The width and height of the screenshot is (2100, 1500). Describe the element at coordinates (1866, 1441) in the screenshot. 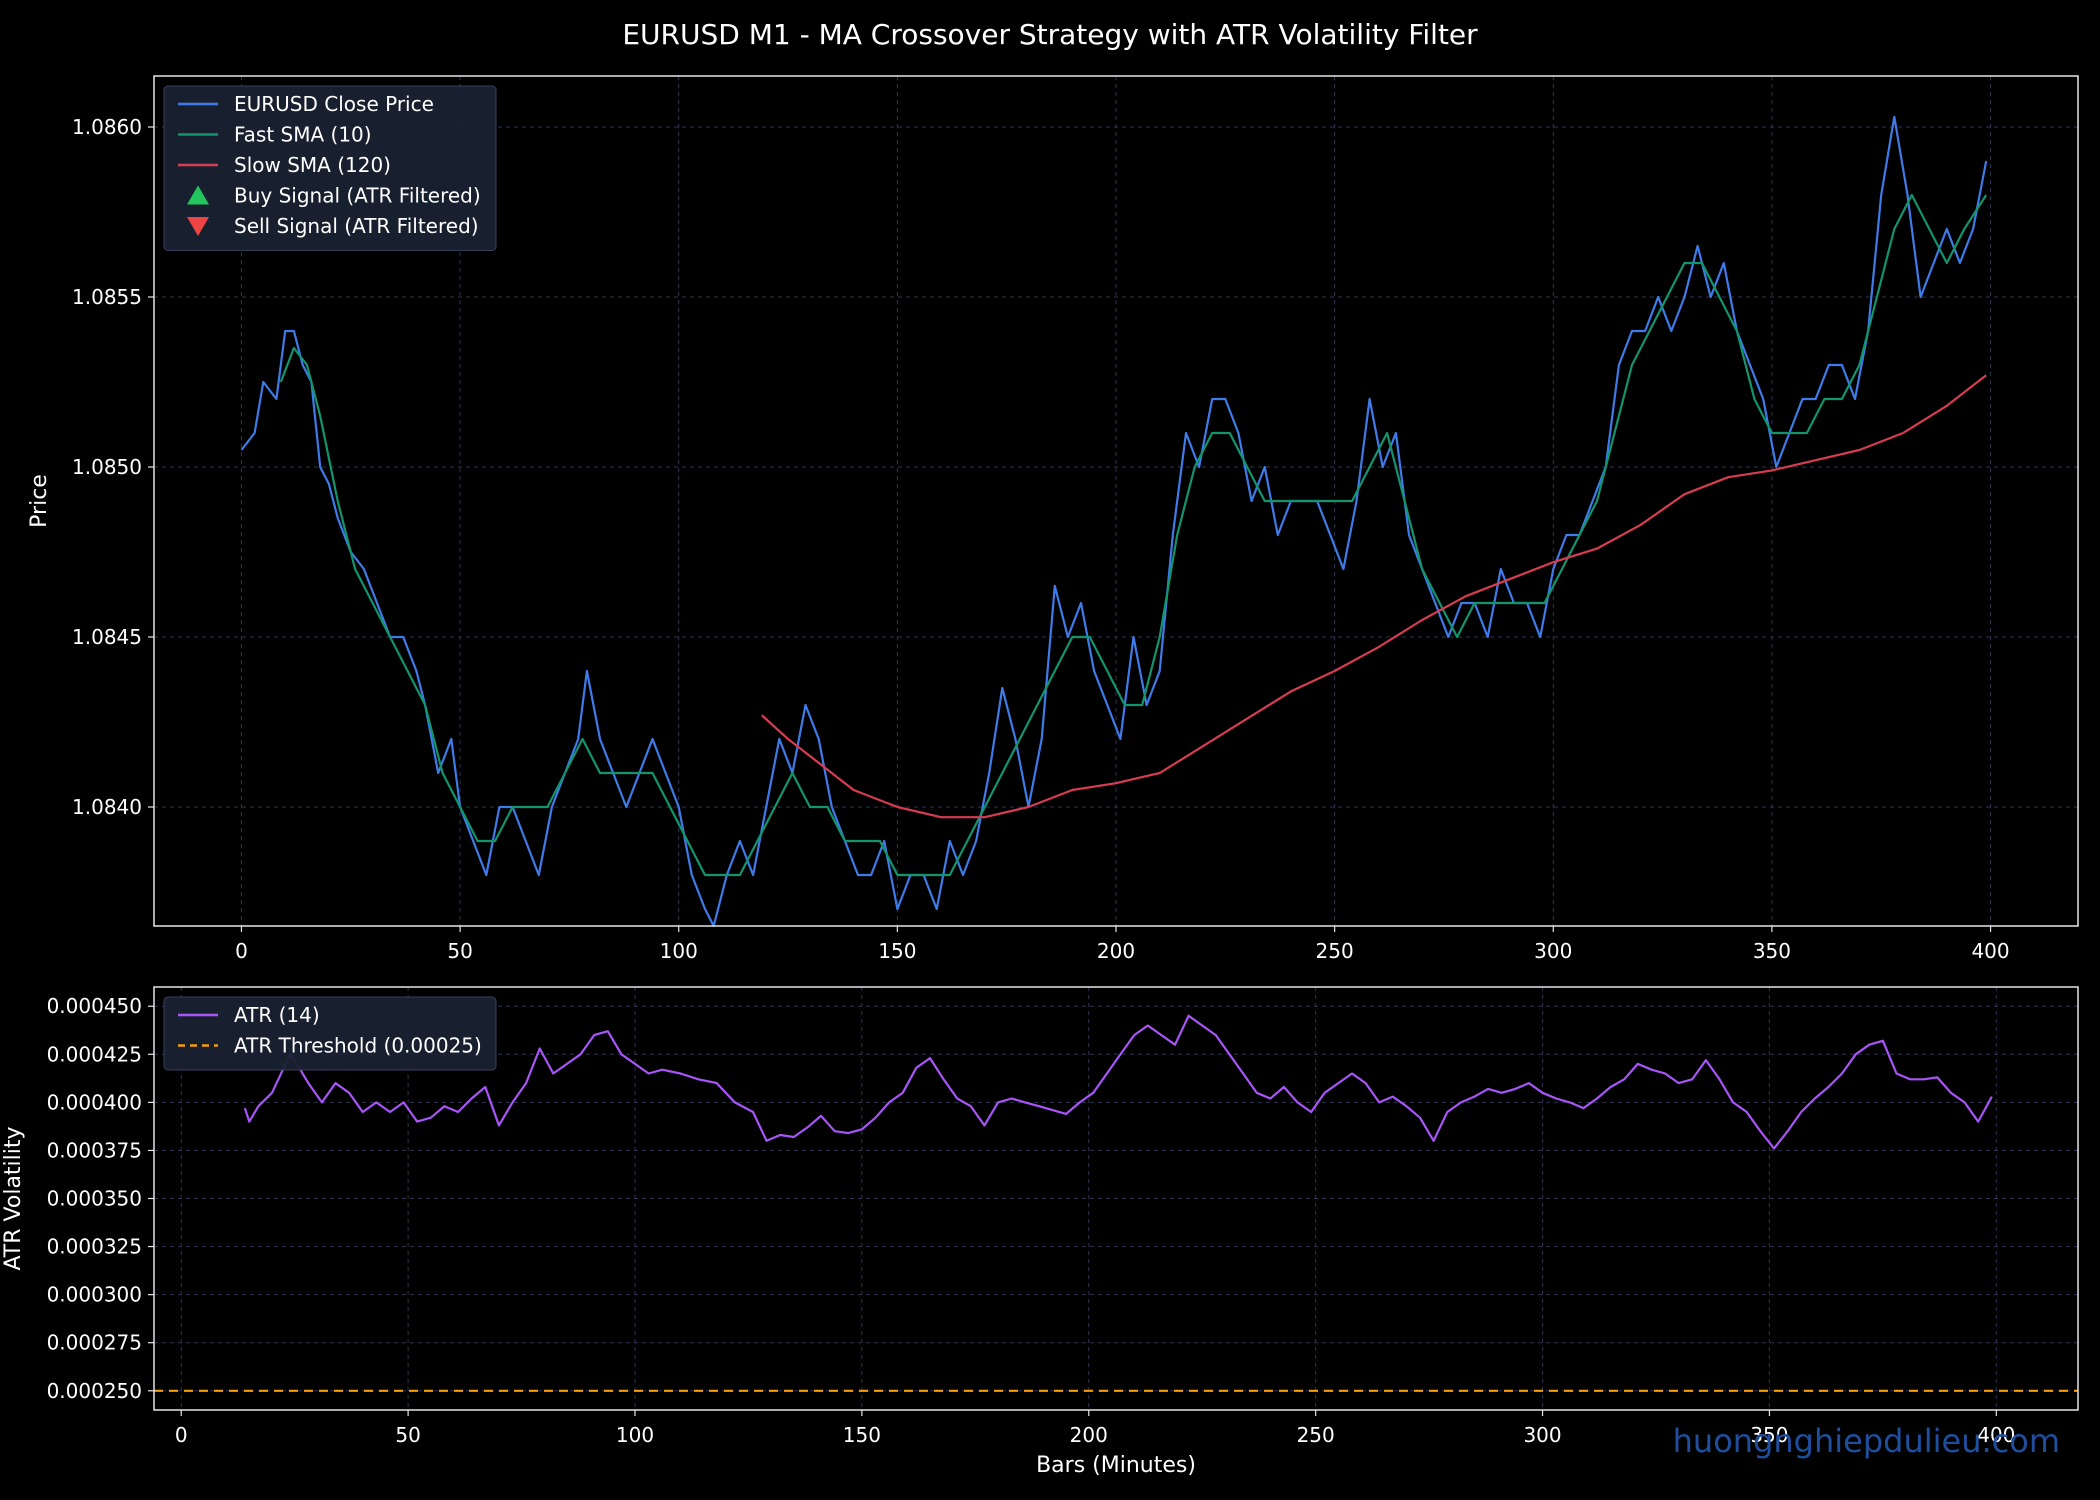

I see `watermark-text: huongnghiepdulieu.com` at that location.